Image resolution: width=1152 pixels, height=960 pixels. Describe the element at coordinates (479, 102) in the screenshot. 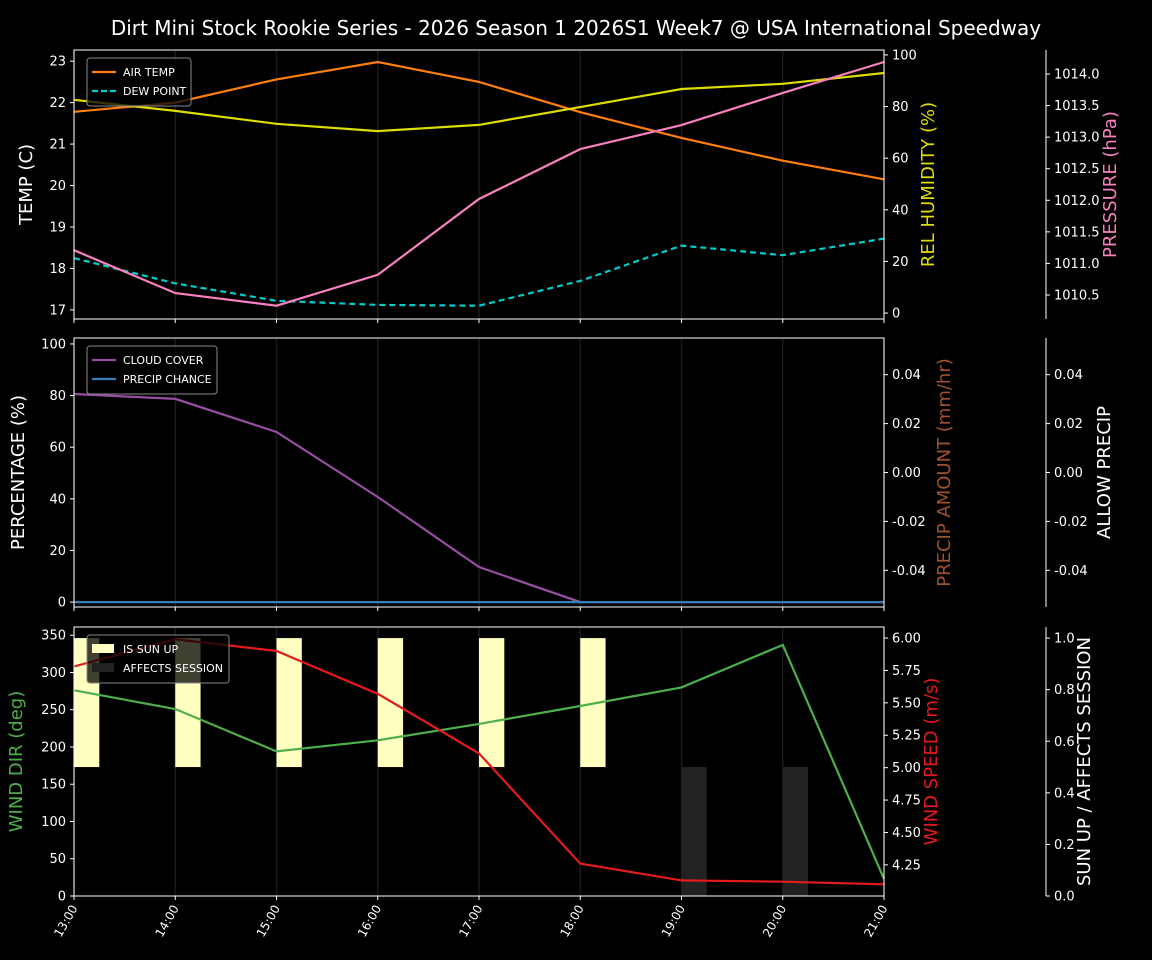

I see `series-line-right-axis` at that location.